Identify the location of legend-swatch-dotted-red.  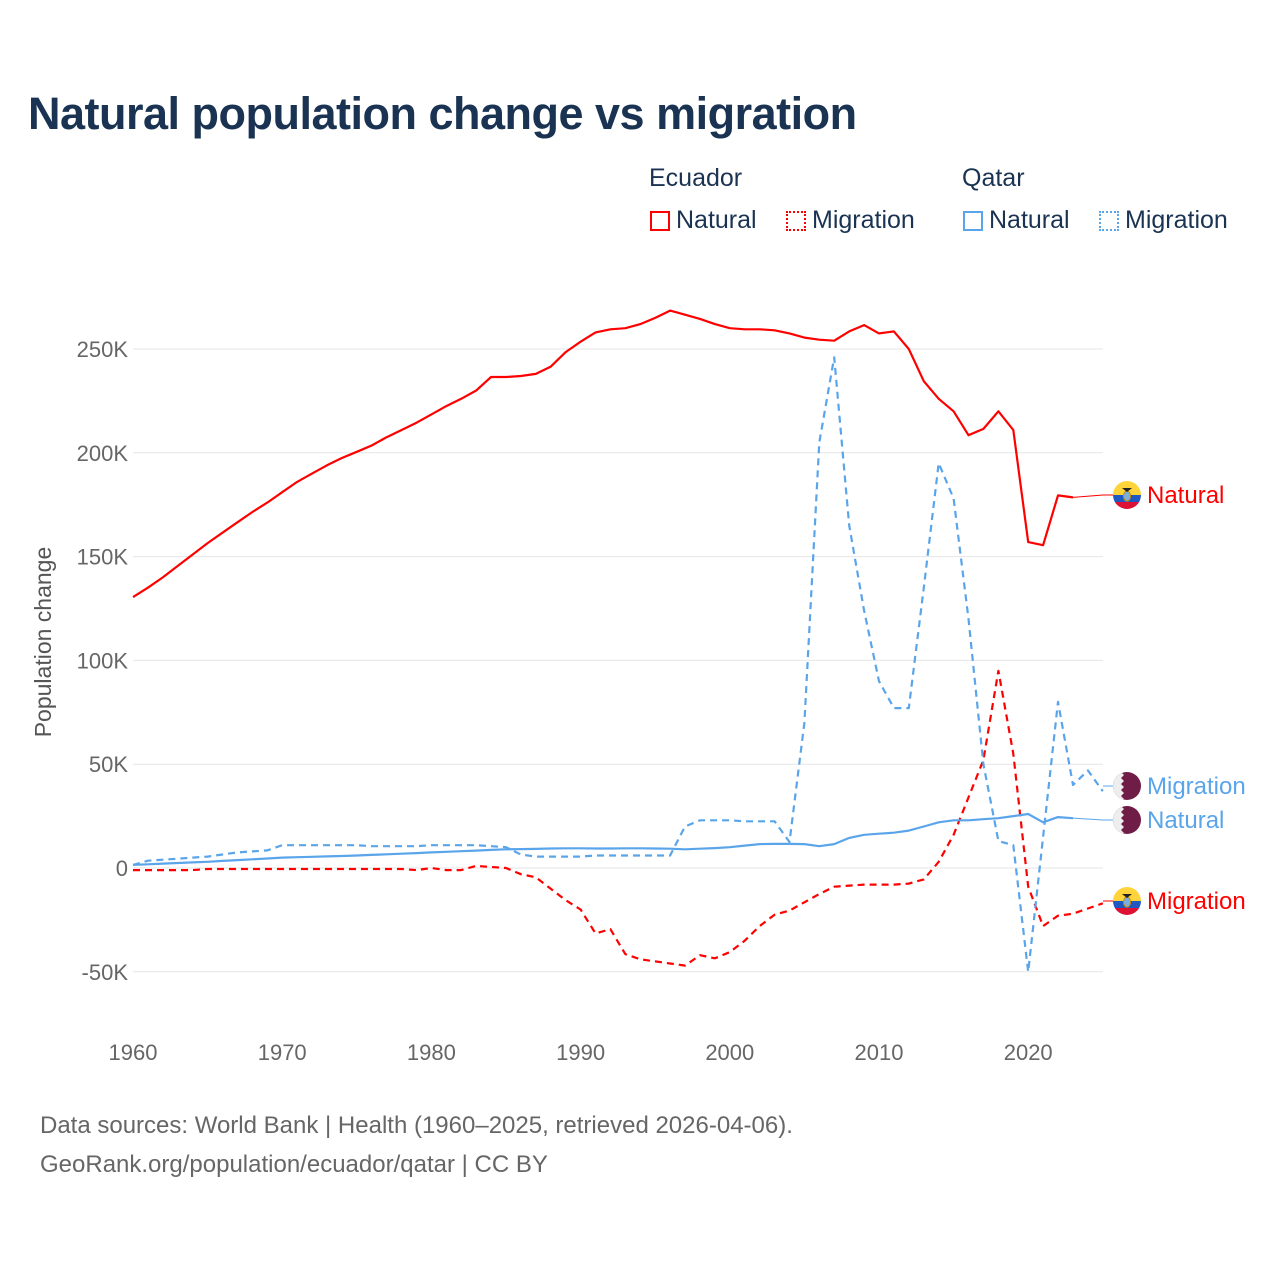
(796, 220).